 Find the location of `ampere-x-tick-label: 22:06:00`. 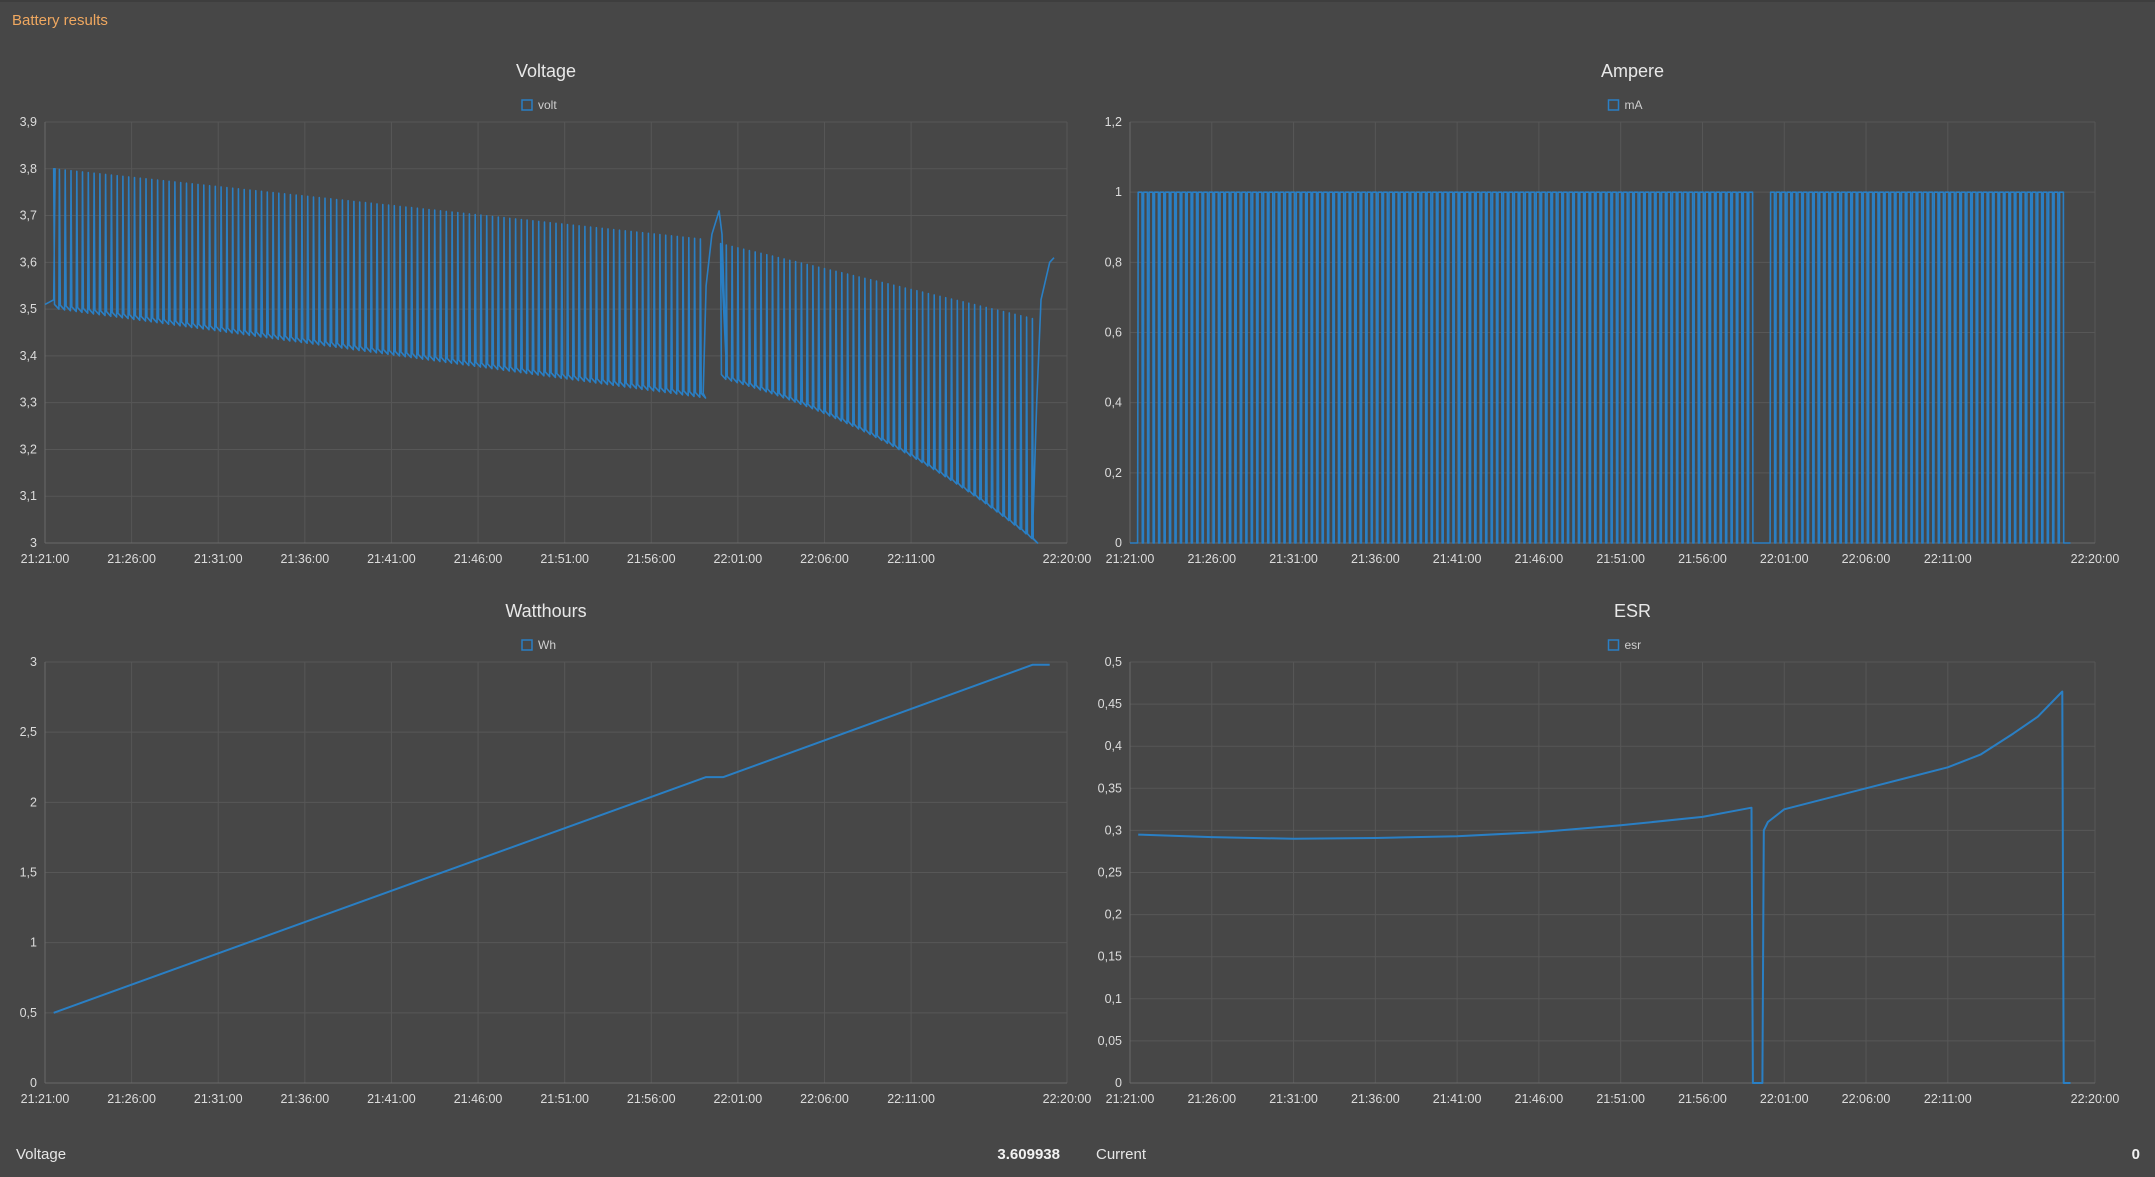

ampere-x-tick-label: 22:06:00 is located at coordinates (1866, 559).